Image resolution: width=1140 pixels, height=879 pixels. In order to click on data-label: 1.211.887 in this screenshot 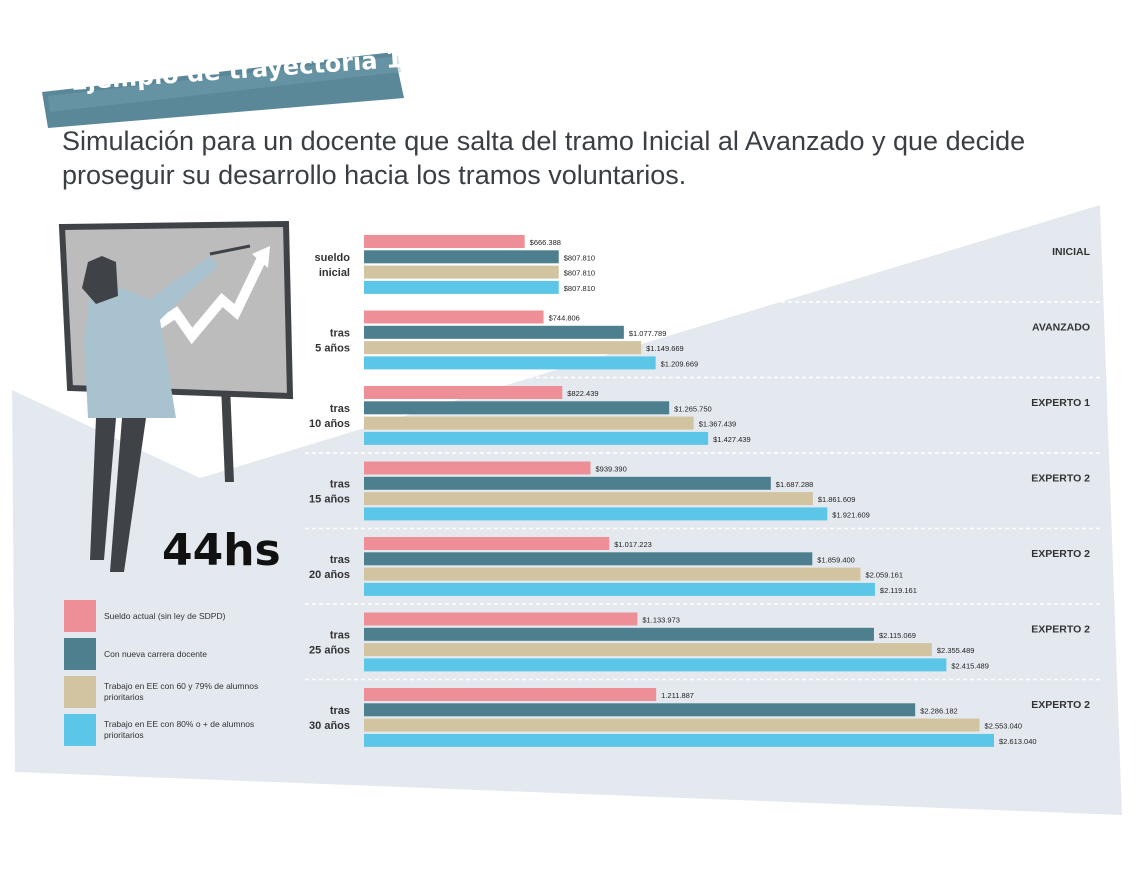, I will do `click(677, 695)`.